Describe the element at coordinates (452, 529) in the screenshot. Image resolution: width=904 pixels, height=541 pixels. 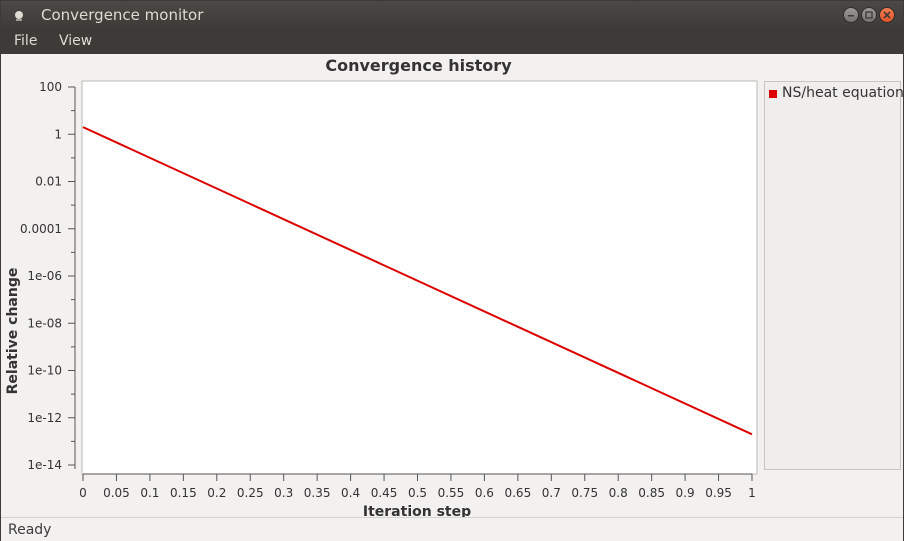
I see `status-bar: Ready` at that location.